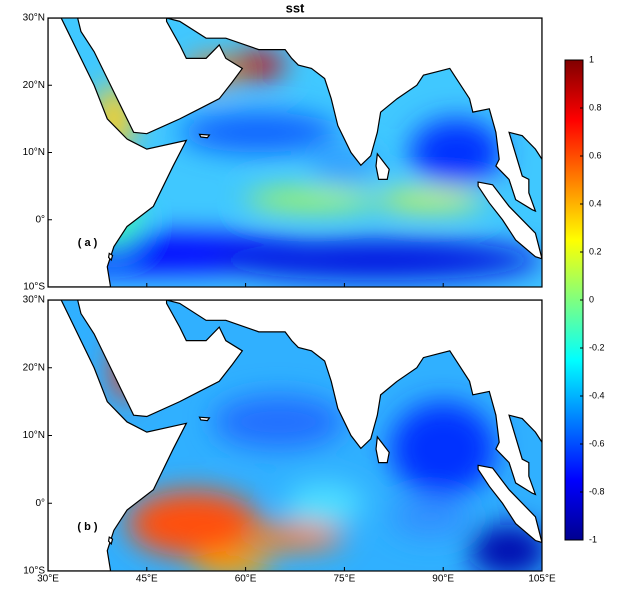 The height and width of the screenshot is (605, 620). I want to click on colorbar-tick-label: -1, so click(593, 539).